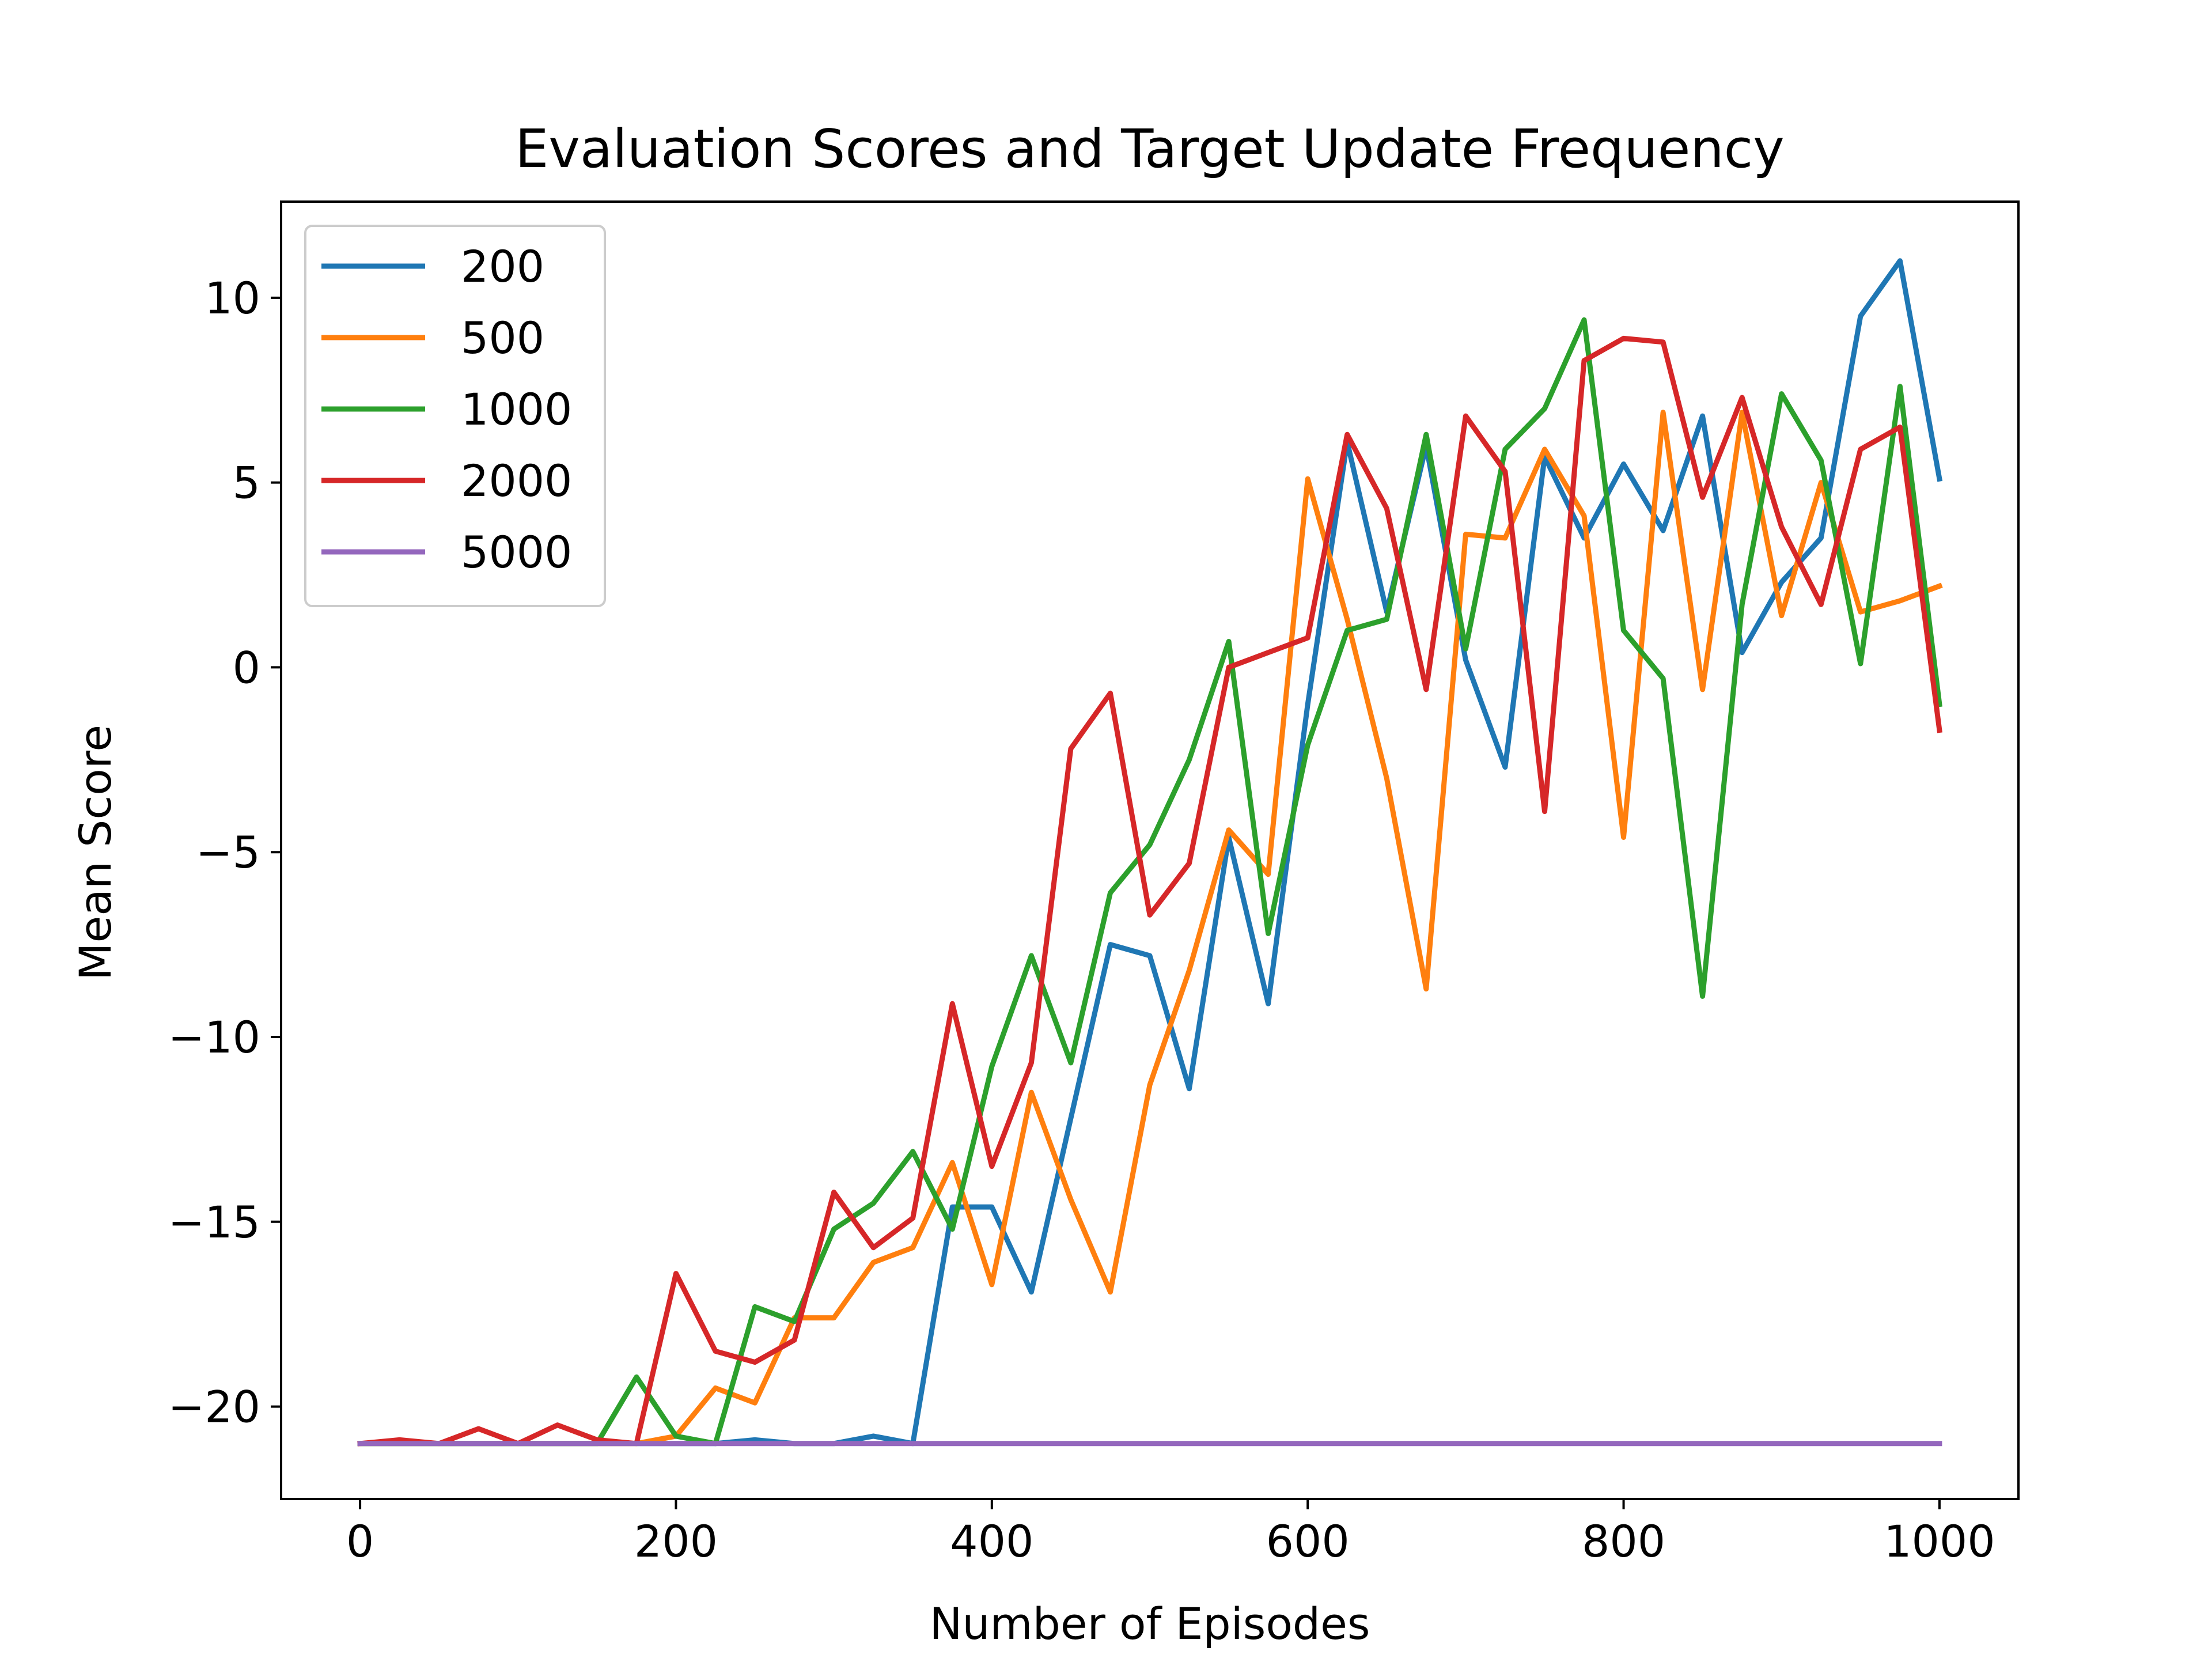 This screenshot has width=2212, height=1662. What do you see at coordinates (232, 298) in the screenshot?
I see `y-tick-label: 10` at bounding box center [232, 298].